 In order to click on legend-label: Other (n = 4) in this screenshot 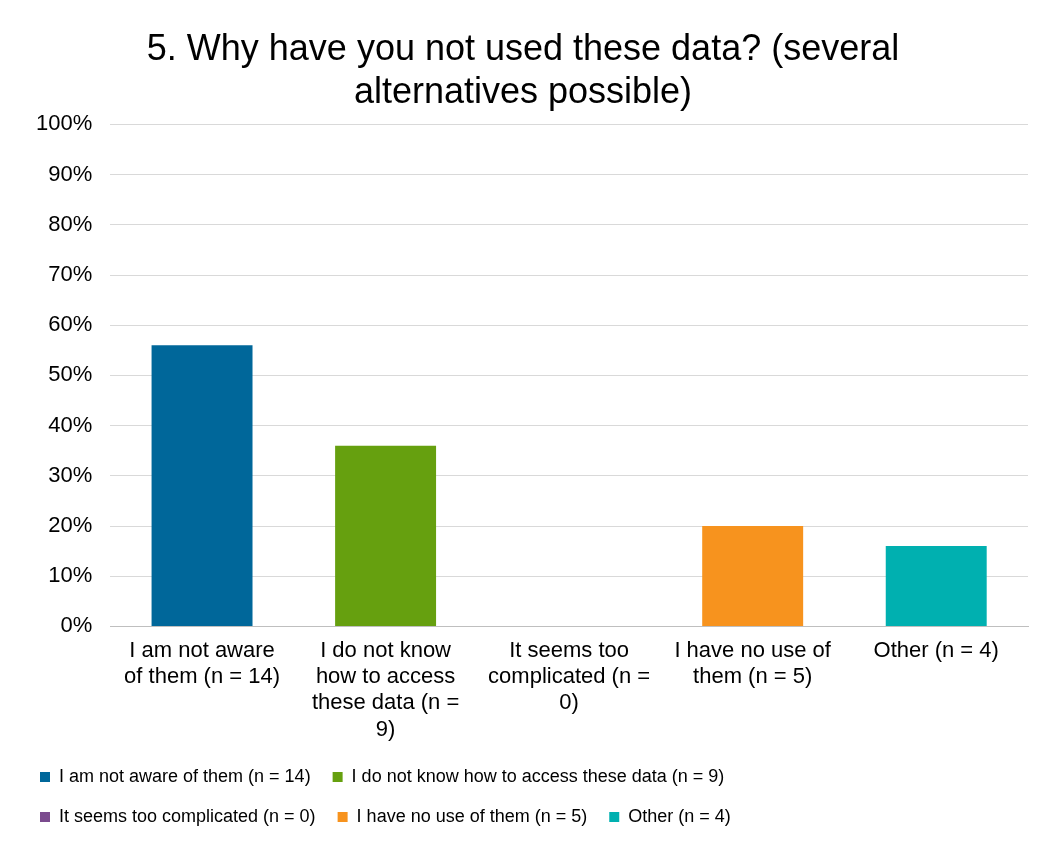, I will do `click(679, 815)`.